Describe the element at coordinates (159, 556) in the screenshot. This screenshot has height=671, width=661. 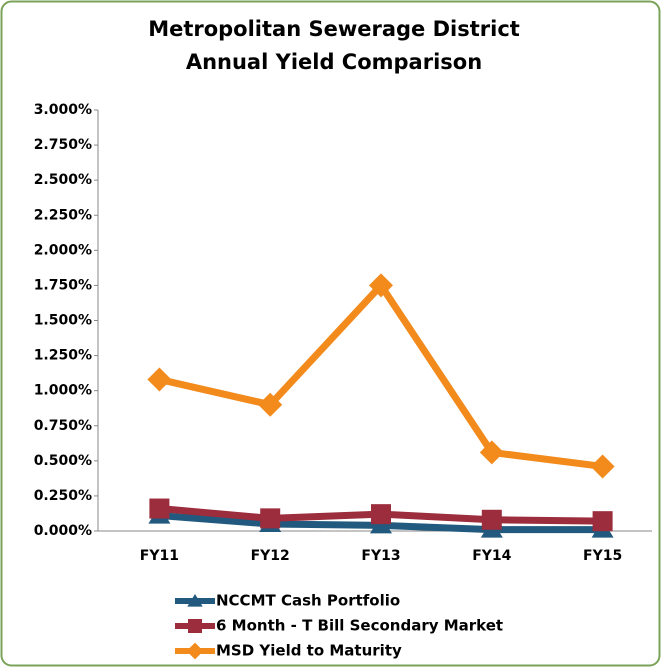
I see `x-tick-label: FY11` at that location.